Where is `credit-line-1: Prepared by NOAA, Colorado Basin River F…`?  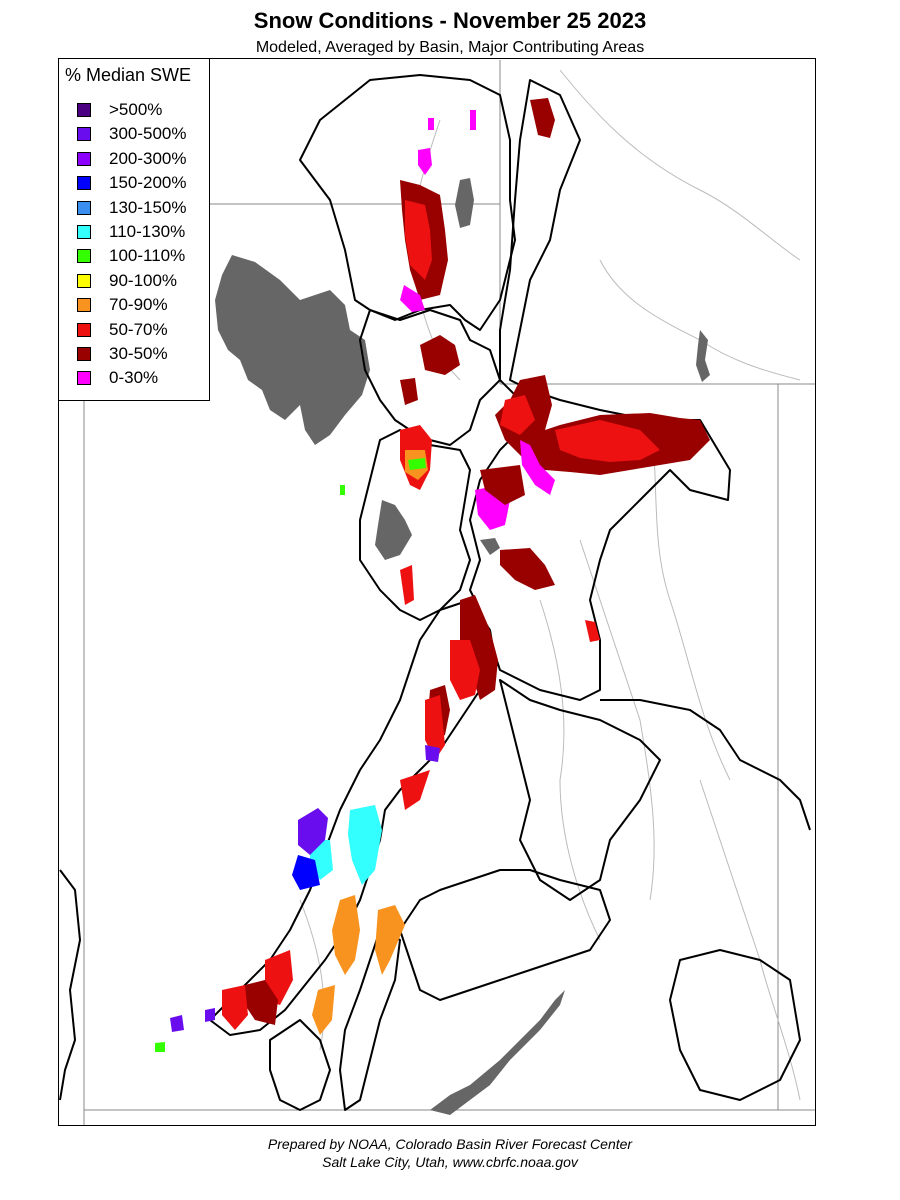 credit-line-1: Prepared by NOAA, Colorado Basin River F… is located at coordinates (450, 1144).